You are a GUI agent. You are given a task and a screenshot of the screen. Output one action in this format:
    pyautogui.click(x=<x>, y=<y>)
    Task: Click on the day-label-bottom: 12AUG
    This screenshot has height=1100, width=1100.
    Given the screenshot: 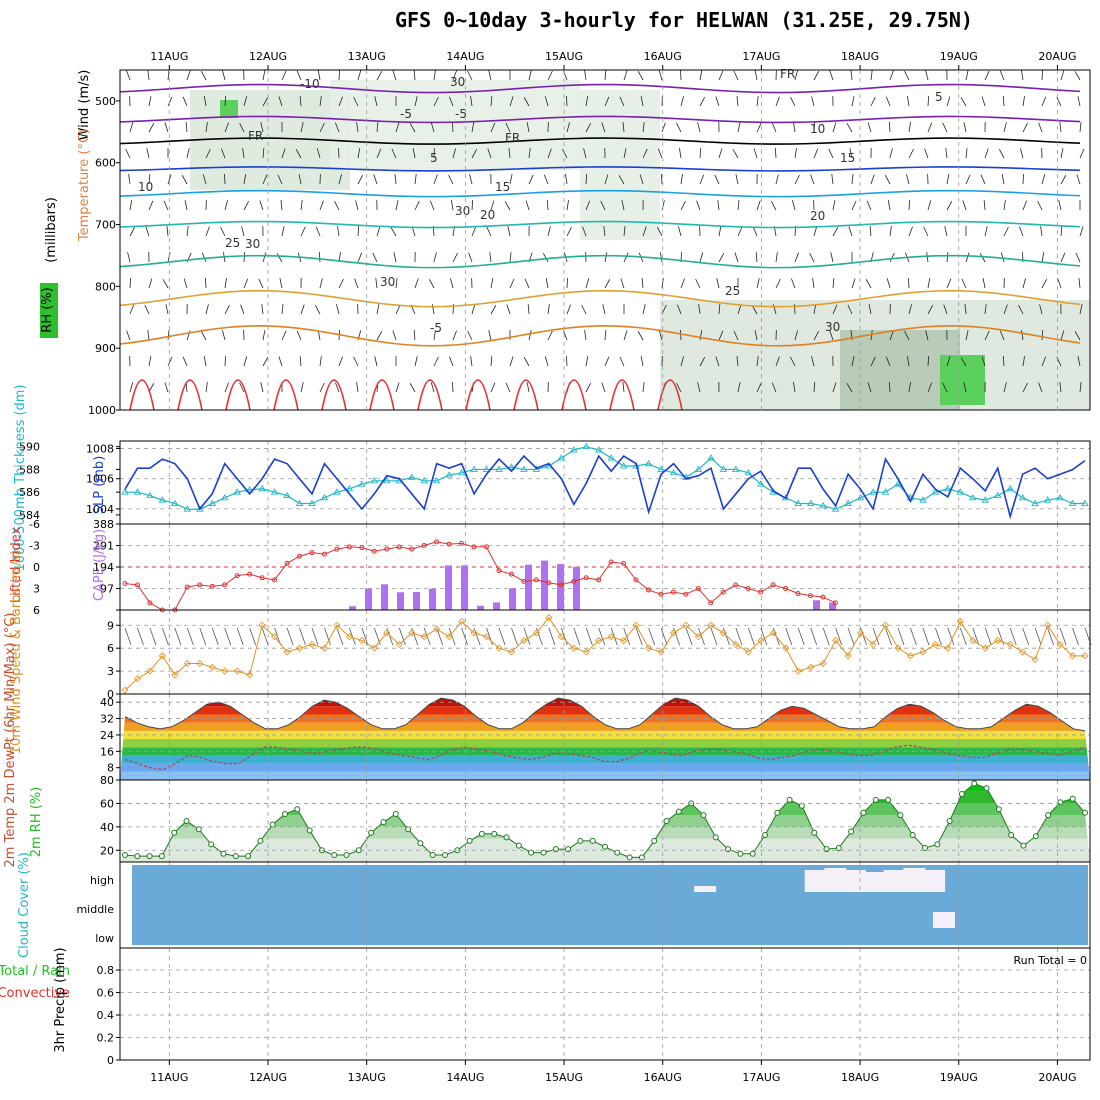 What is the action you would take?
    pyautogui.click(x=268, y=1077)
    